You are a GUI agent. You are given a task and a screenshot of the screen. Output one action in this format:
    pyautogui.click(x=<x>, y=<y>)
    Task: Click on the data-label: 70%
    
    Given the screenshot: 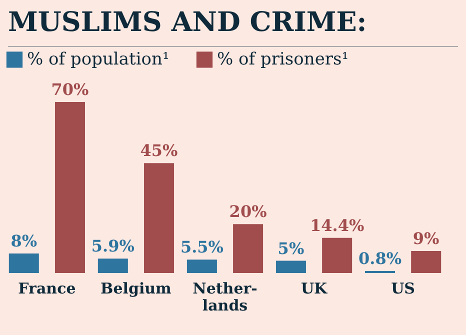 What is the action you would take?
    pyautogui.click(x=70, y=89)
    